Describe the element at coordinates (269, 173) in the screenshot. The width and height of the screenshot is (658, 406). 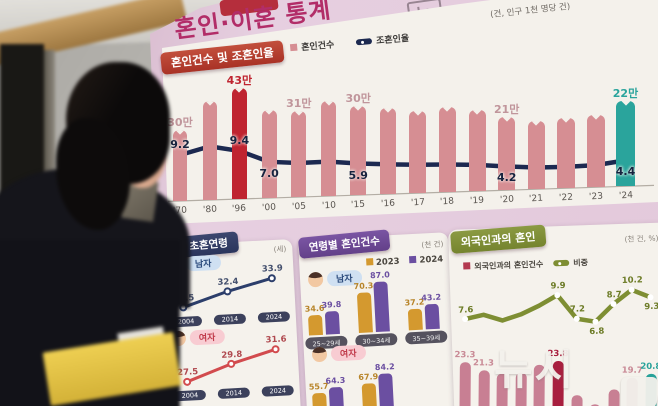
I see `rate-value-label: 7.0` at that location.